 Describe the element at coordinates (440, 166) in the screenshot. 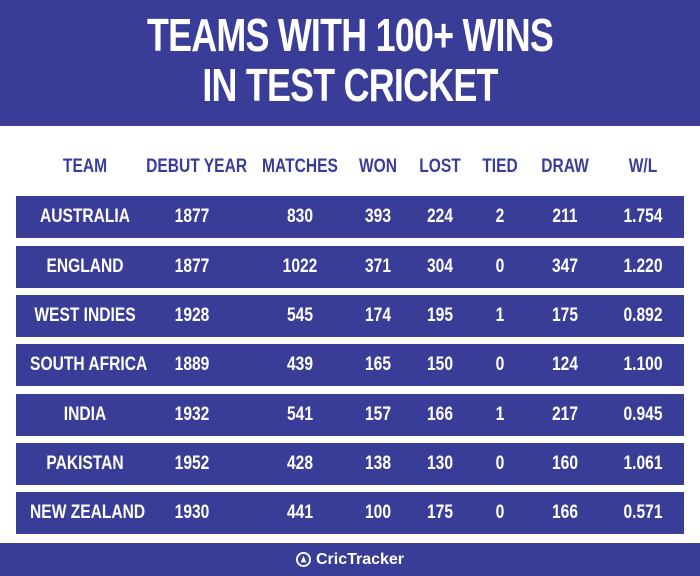

I see `header-lost: LOST` at that location.